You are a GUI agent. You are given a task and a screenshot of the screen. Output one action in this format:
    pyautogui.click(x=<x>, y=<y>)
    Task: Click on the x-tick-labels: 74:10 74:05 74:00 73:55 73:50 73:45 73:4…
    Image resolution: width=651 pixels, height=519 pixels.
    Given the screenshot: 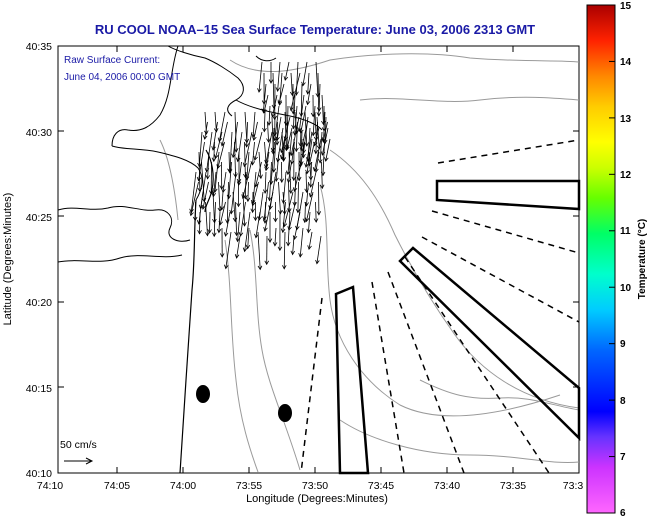 What is the action you would take?
    pyautogui.click(x=310, y=486)
    